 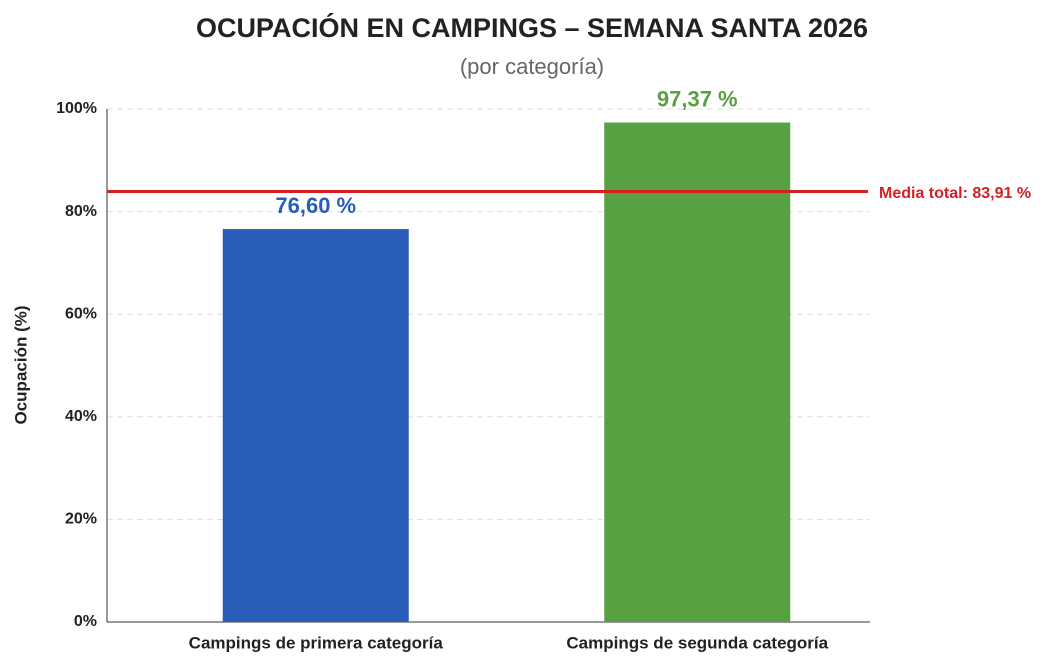 I want to click on y-tick-label: 60%, so click(x=81, y=313).